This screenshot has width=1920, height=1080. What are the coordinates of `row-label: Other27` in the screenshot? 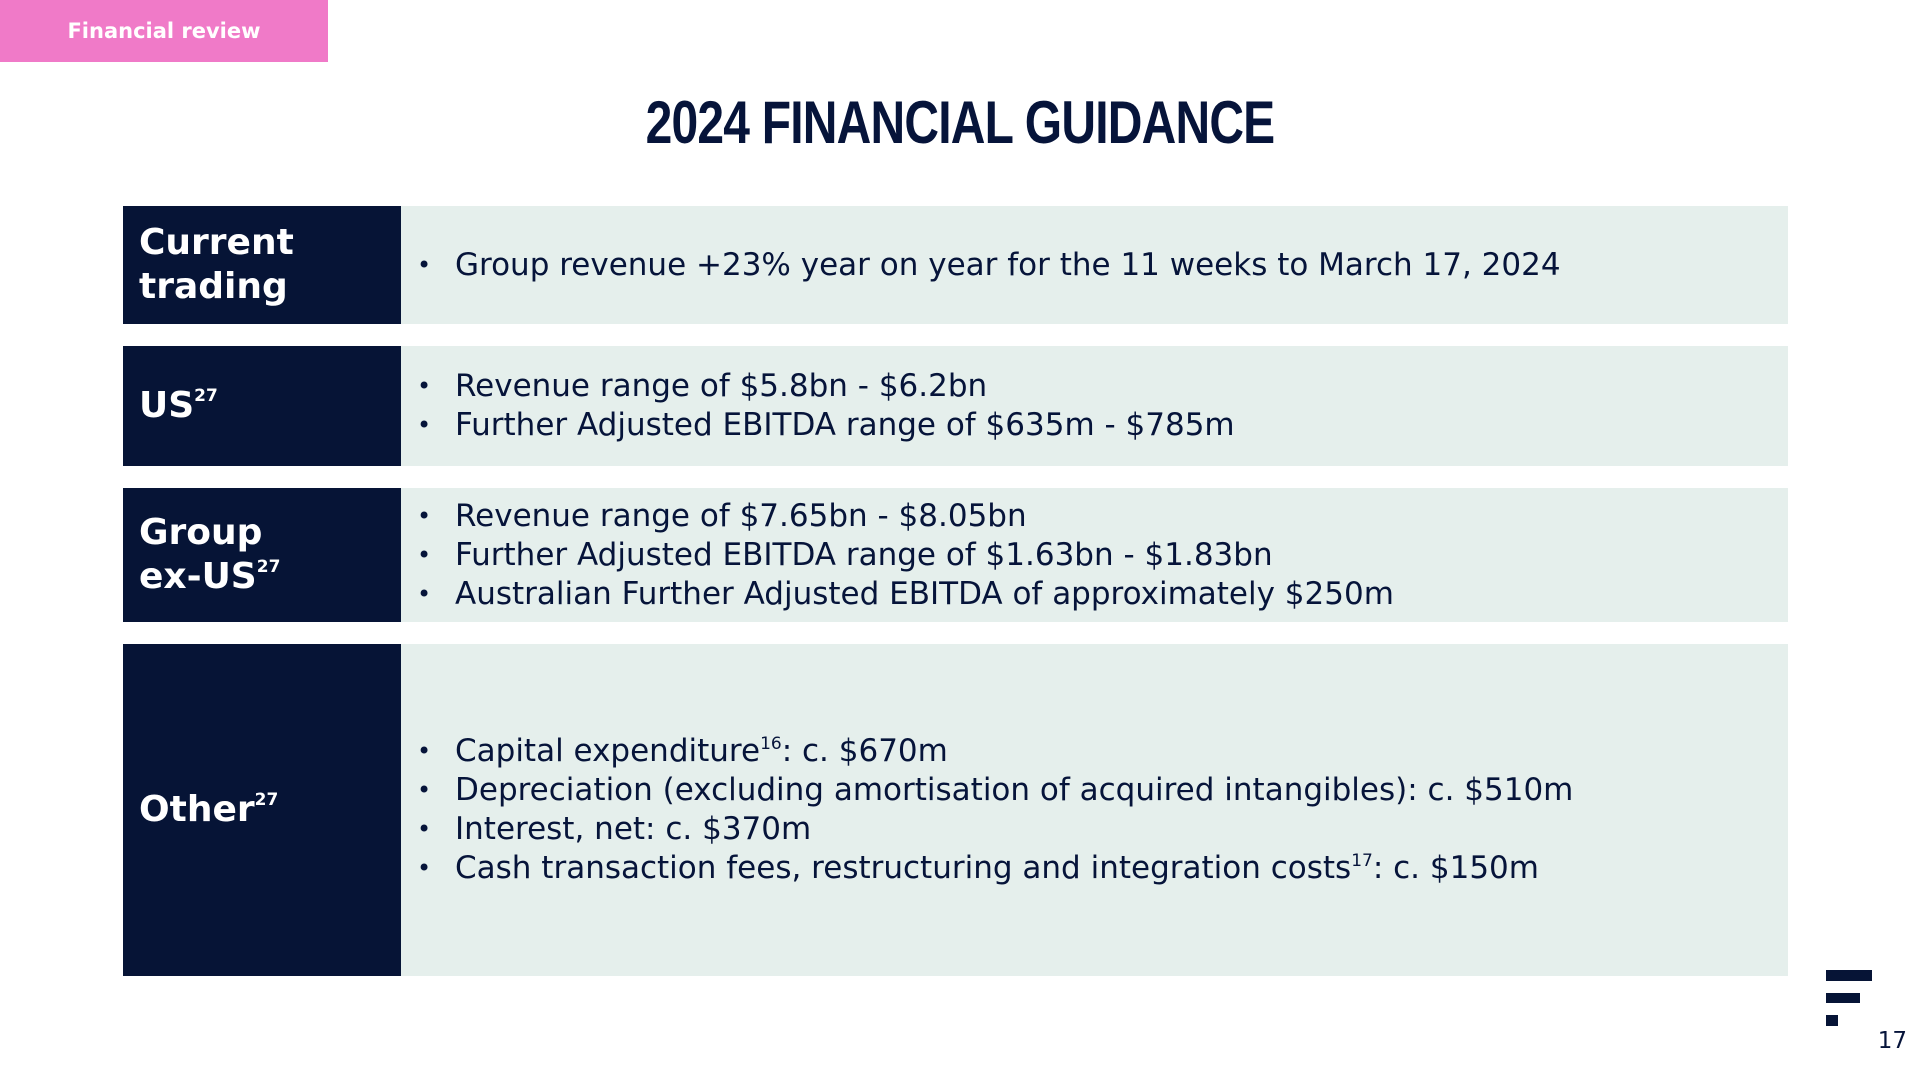 It's located at (262, 810).